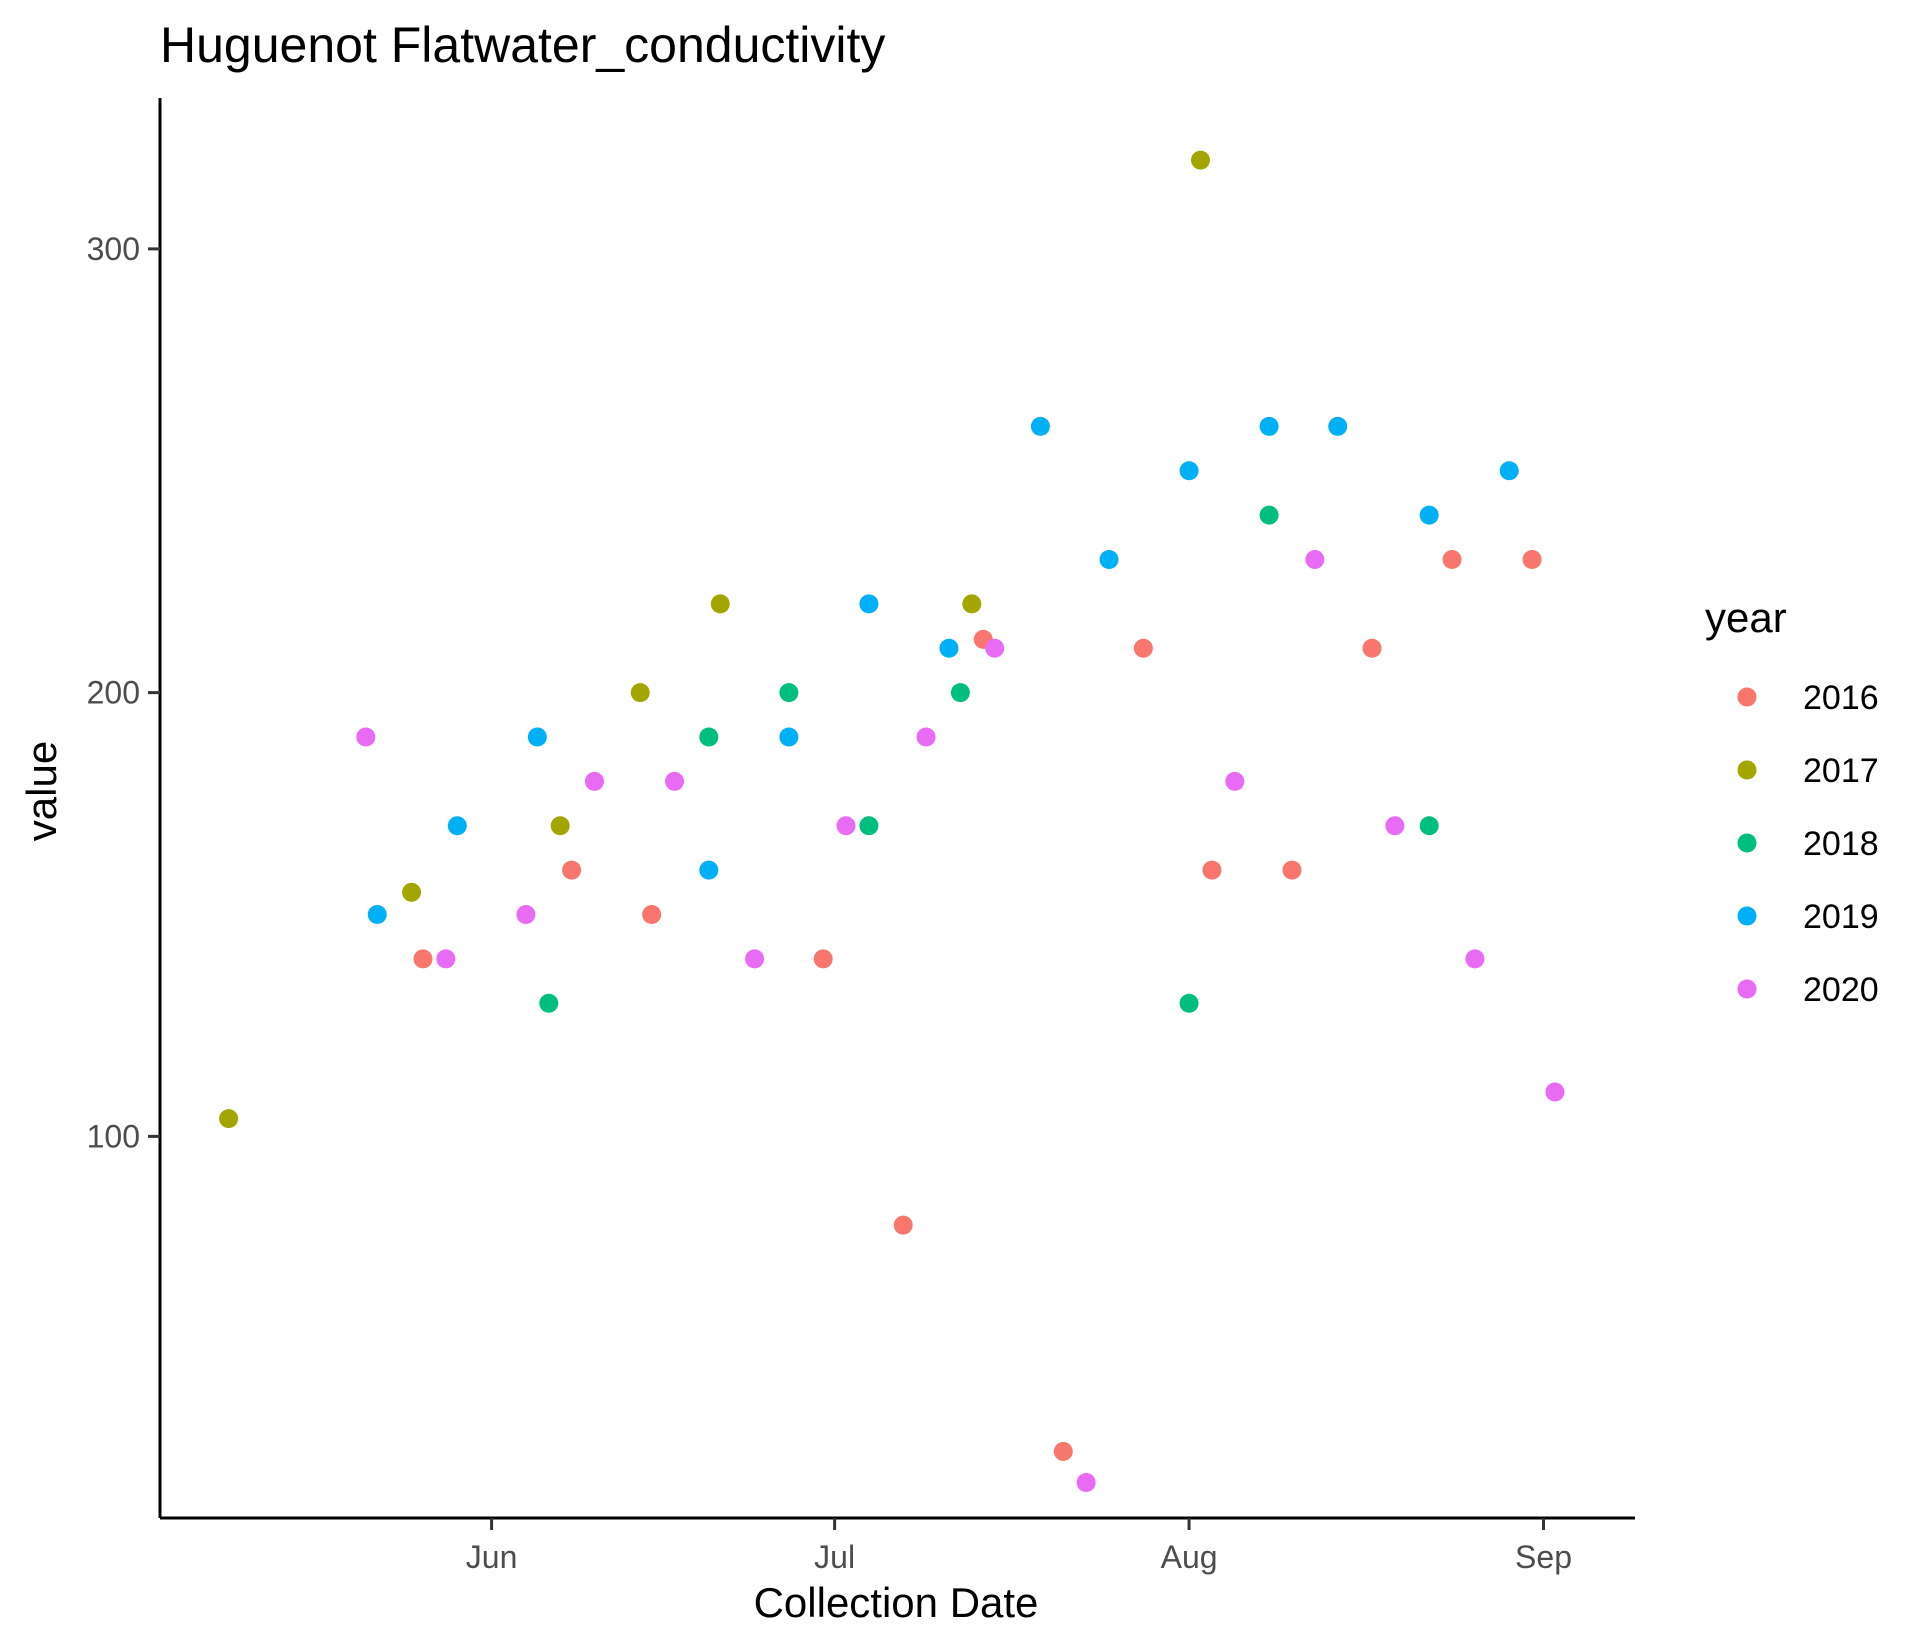 The width and height of the screenshot is (1908, 1633). Describe the element at coordinates (492, 1557) in the screenshot. I see `x-tick-label: Jun` at that location.